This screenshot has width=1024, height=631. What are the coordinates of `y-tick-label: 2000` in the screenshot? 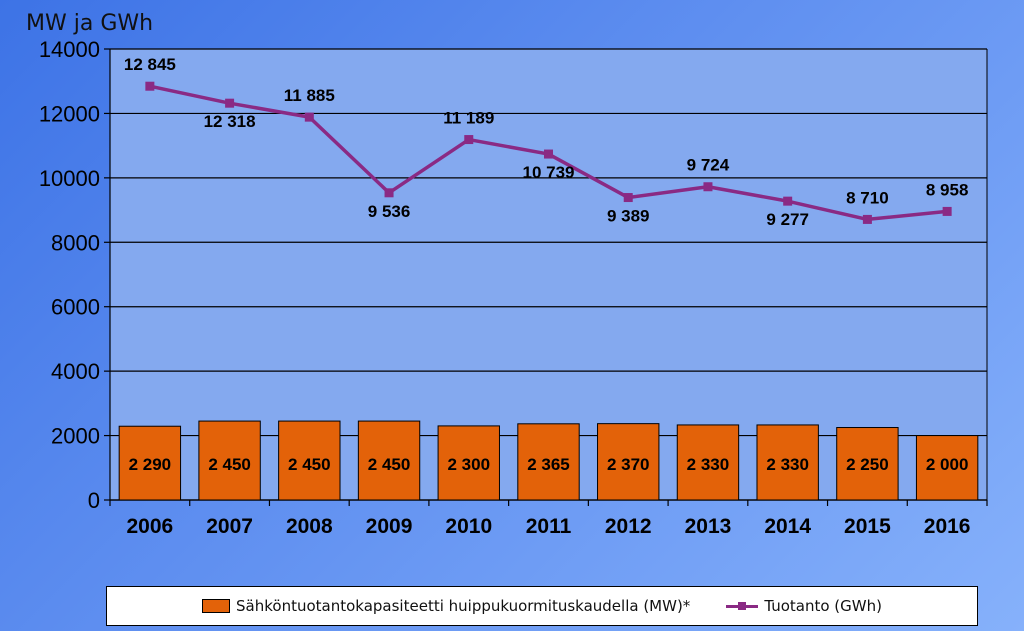 It's located at (75, 436).